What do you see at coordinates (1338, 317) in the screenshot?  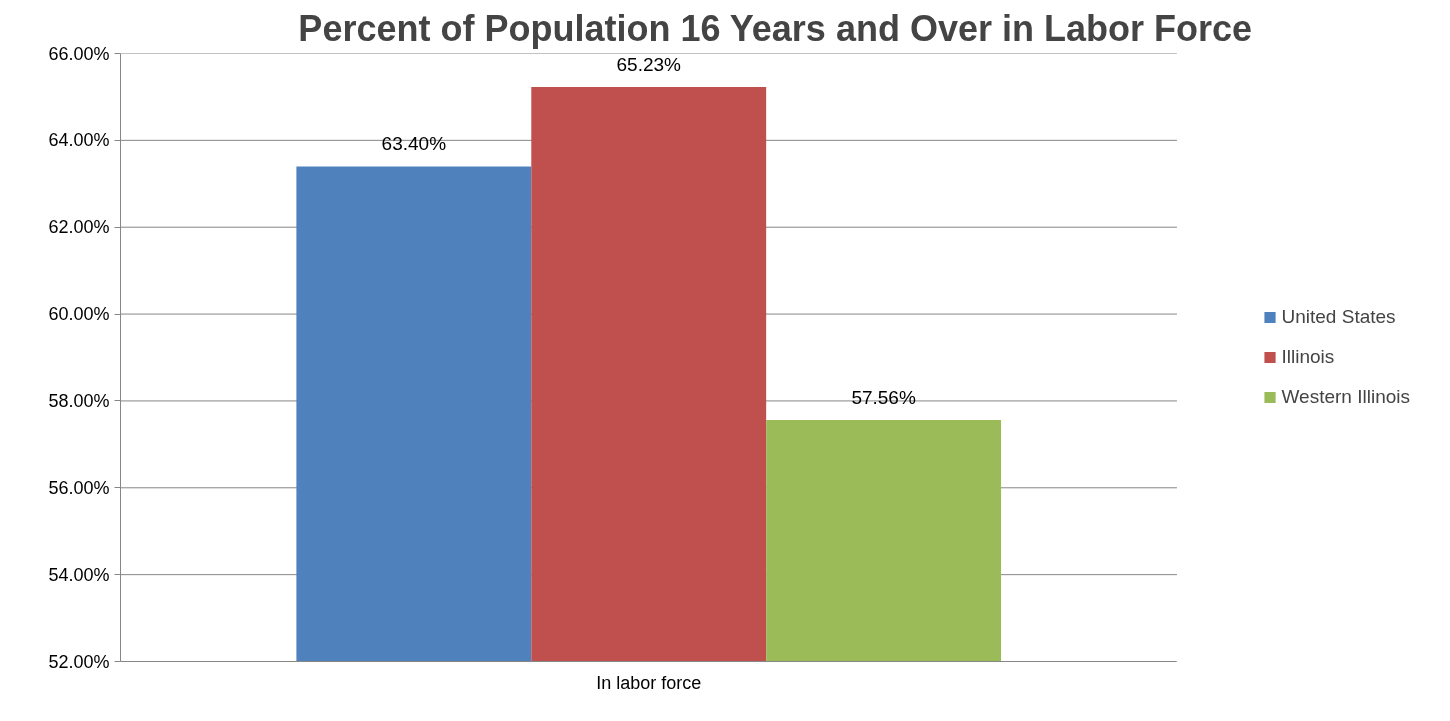 I see `legend-label: United States` at bounding box center [1338, 317].